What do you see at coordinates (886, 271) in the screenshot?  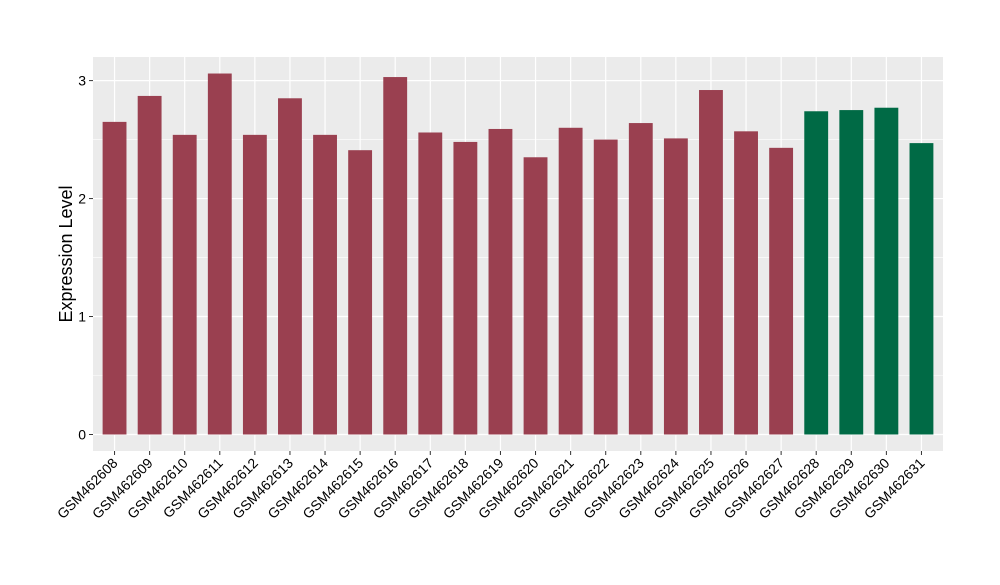 I see `bar-GSM462630` at bounding box center [886, 271].